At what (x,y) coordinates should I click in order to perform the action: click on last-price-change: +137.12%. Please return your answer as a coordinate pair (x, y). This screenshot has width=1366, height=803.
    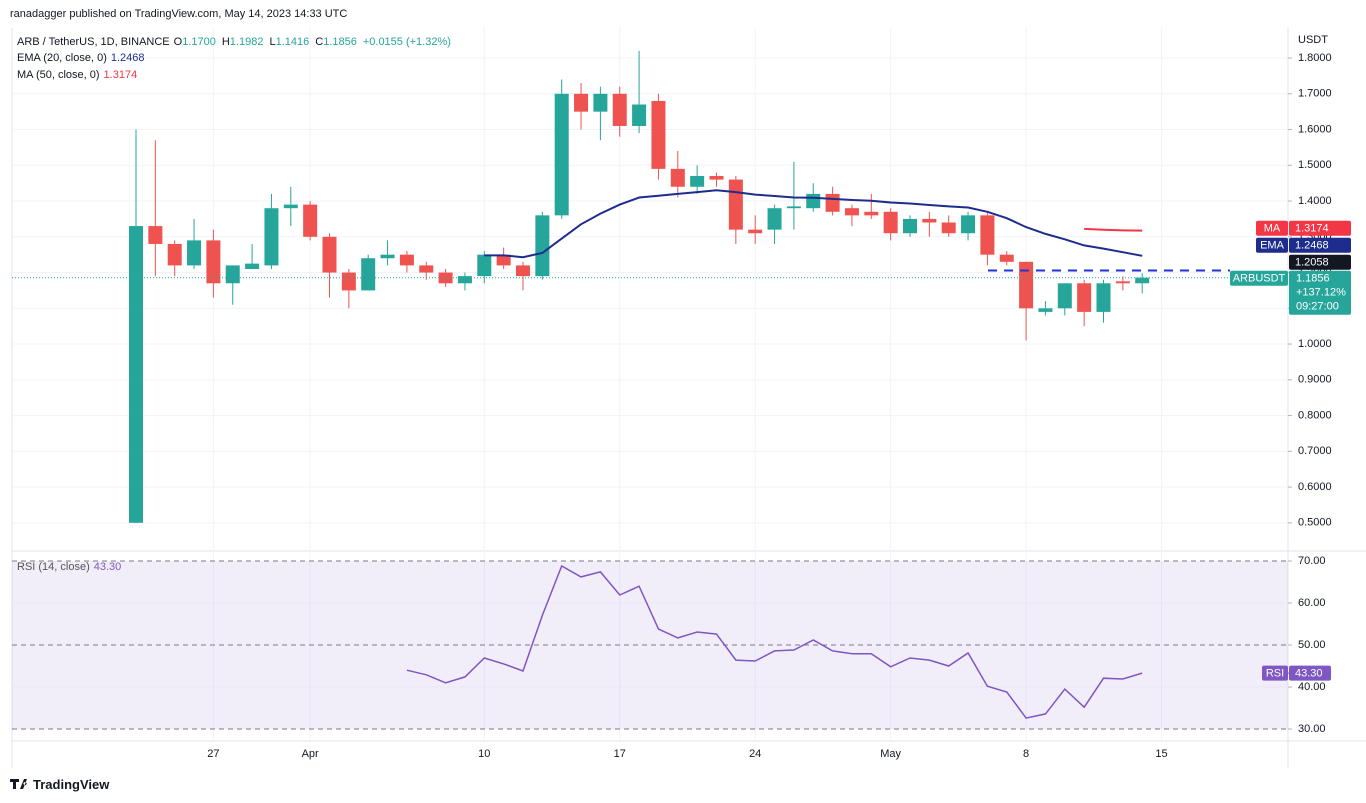
    Looking at the image, I should click on (1321, 293).